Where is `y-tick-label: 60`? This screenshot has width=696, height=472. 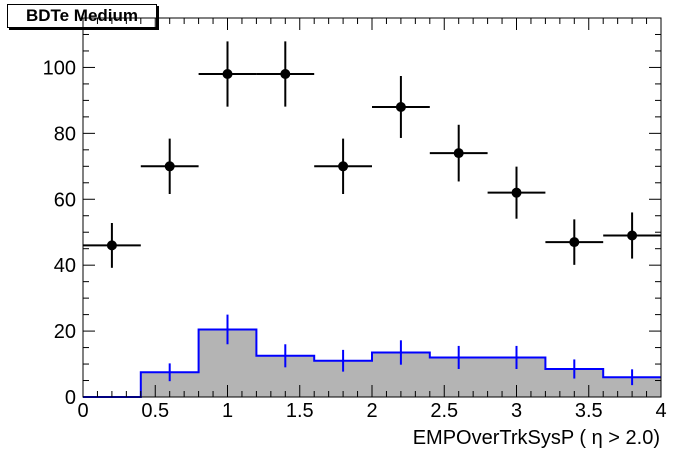 y-tick-label: 60 is located at coordinates (65, 200).